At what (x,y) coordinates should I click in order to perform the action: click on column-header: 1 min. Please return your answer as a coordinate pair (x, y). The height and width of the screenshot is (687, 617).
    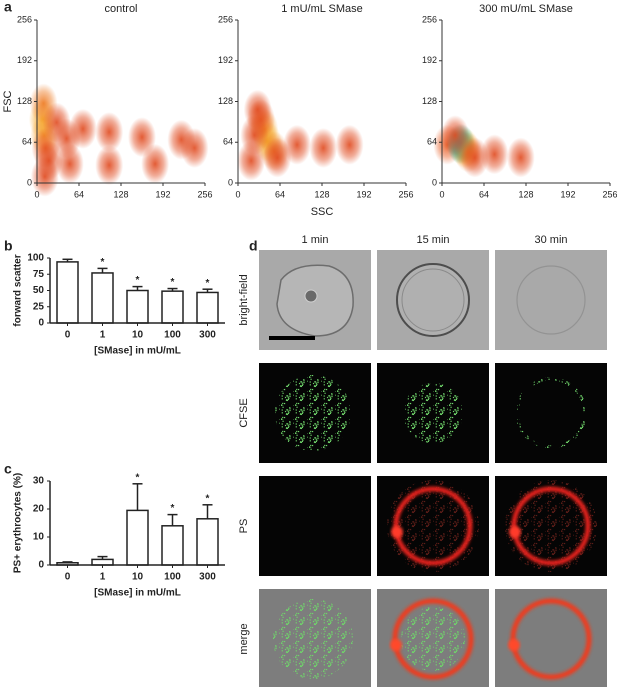
    Looking at the image, I should click on (315, 240).